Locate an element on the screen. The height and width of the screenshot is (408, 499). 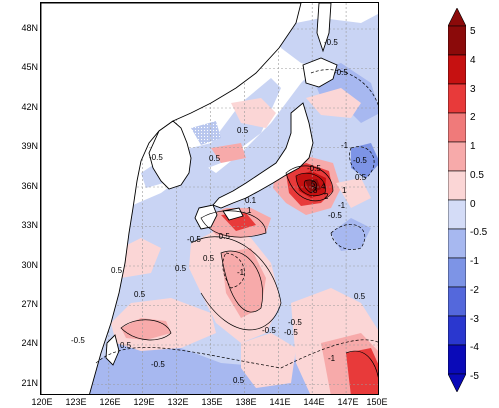
colorbar-label: -3 is located at coordinates (474, 319).